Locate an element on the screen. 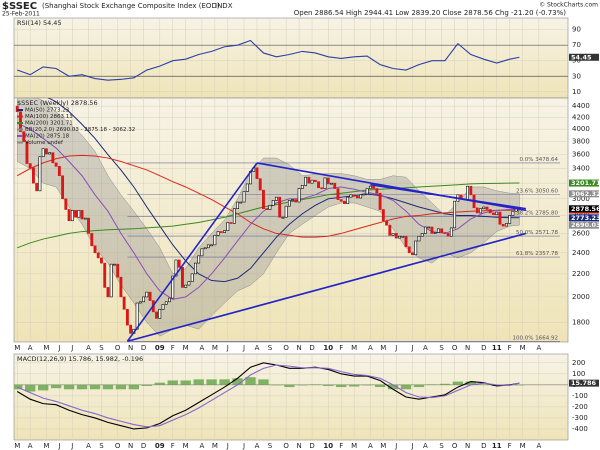  y-tick-label: 1800 is located at coordinates (581, 322).